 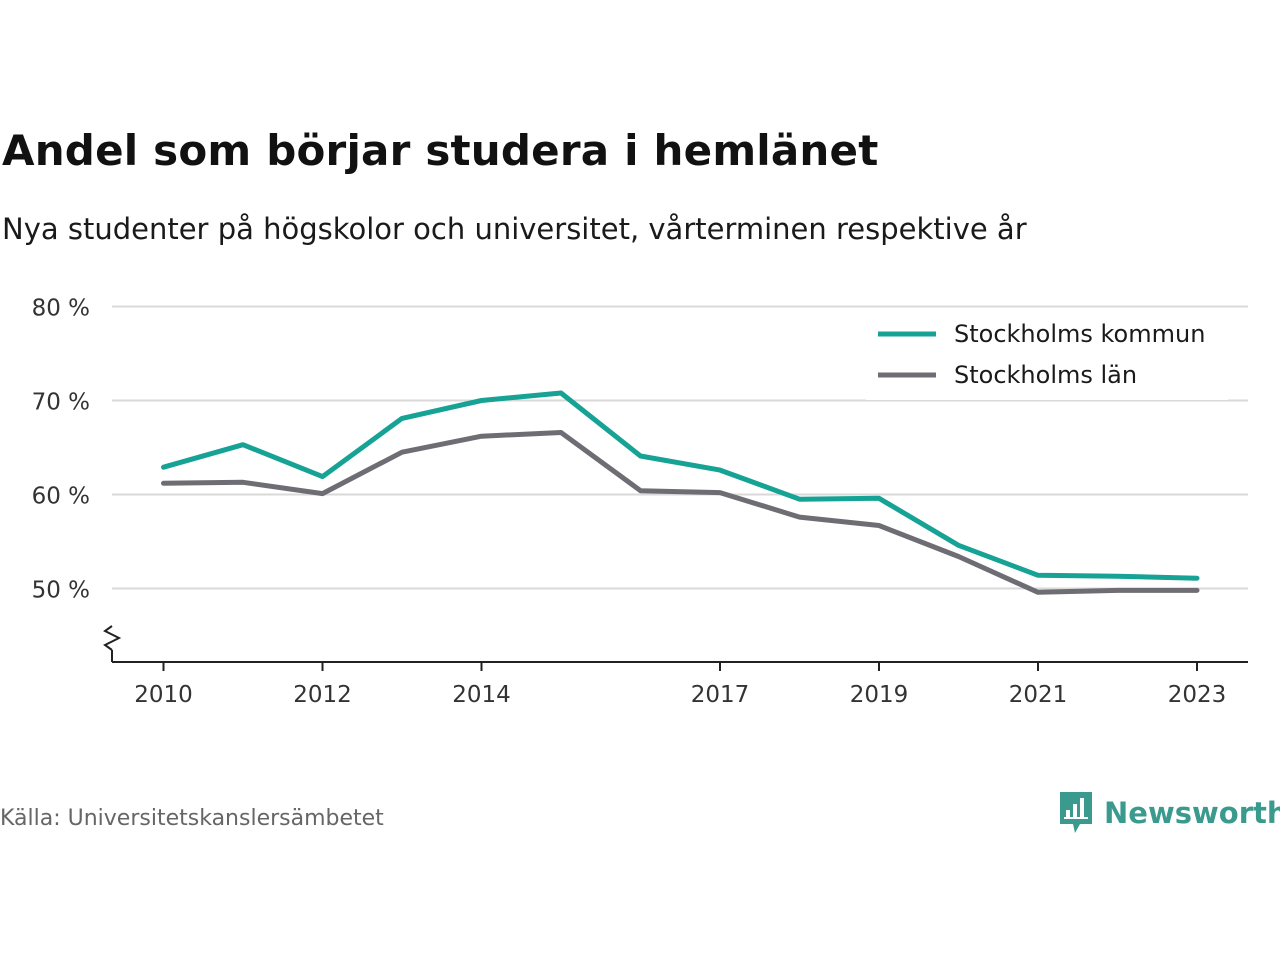 I want to click on x-tick-label: 2017, so click(x=720, y=695).